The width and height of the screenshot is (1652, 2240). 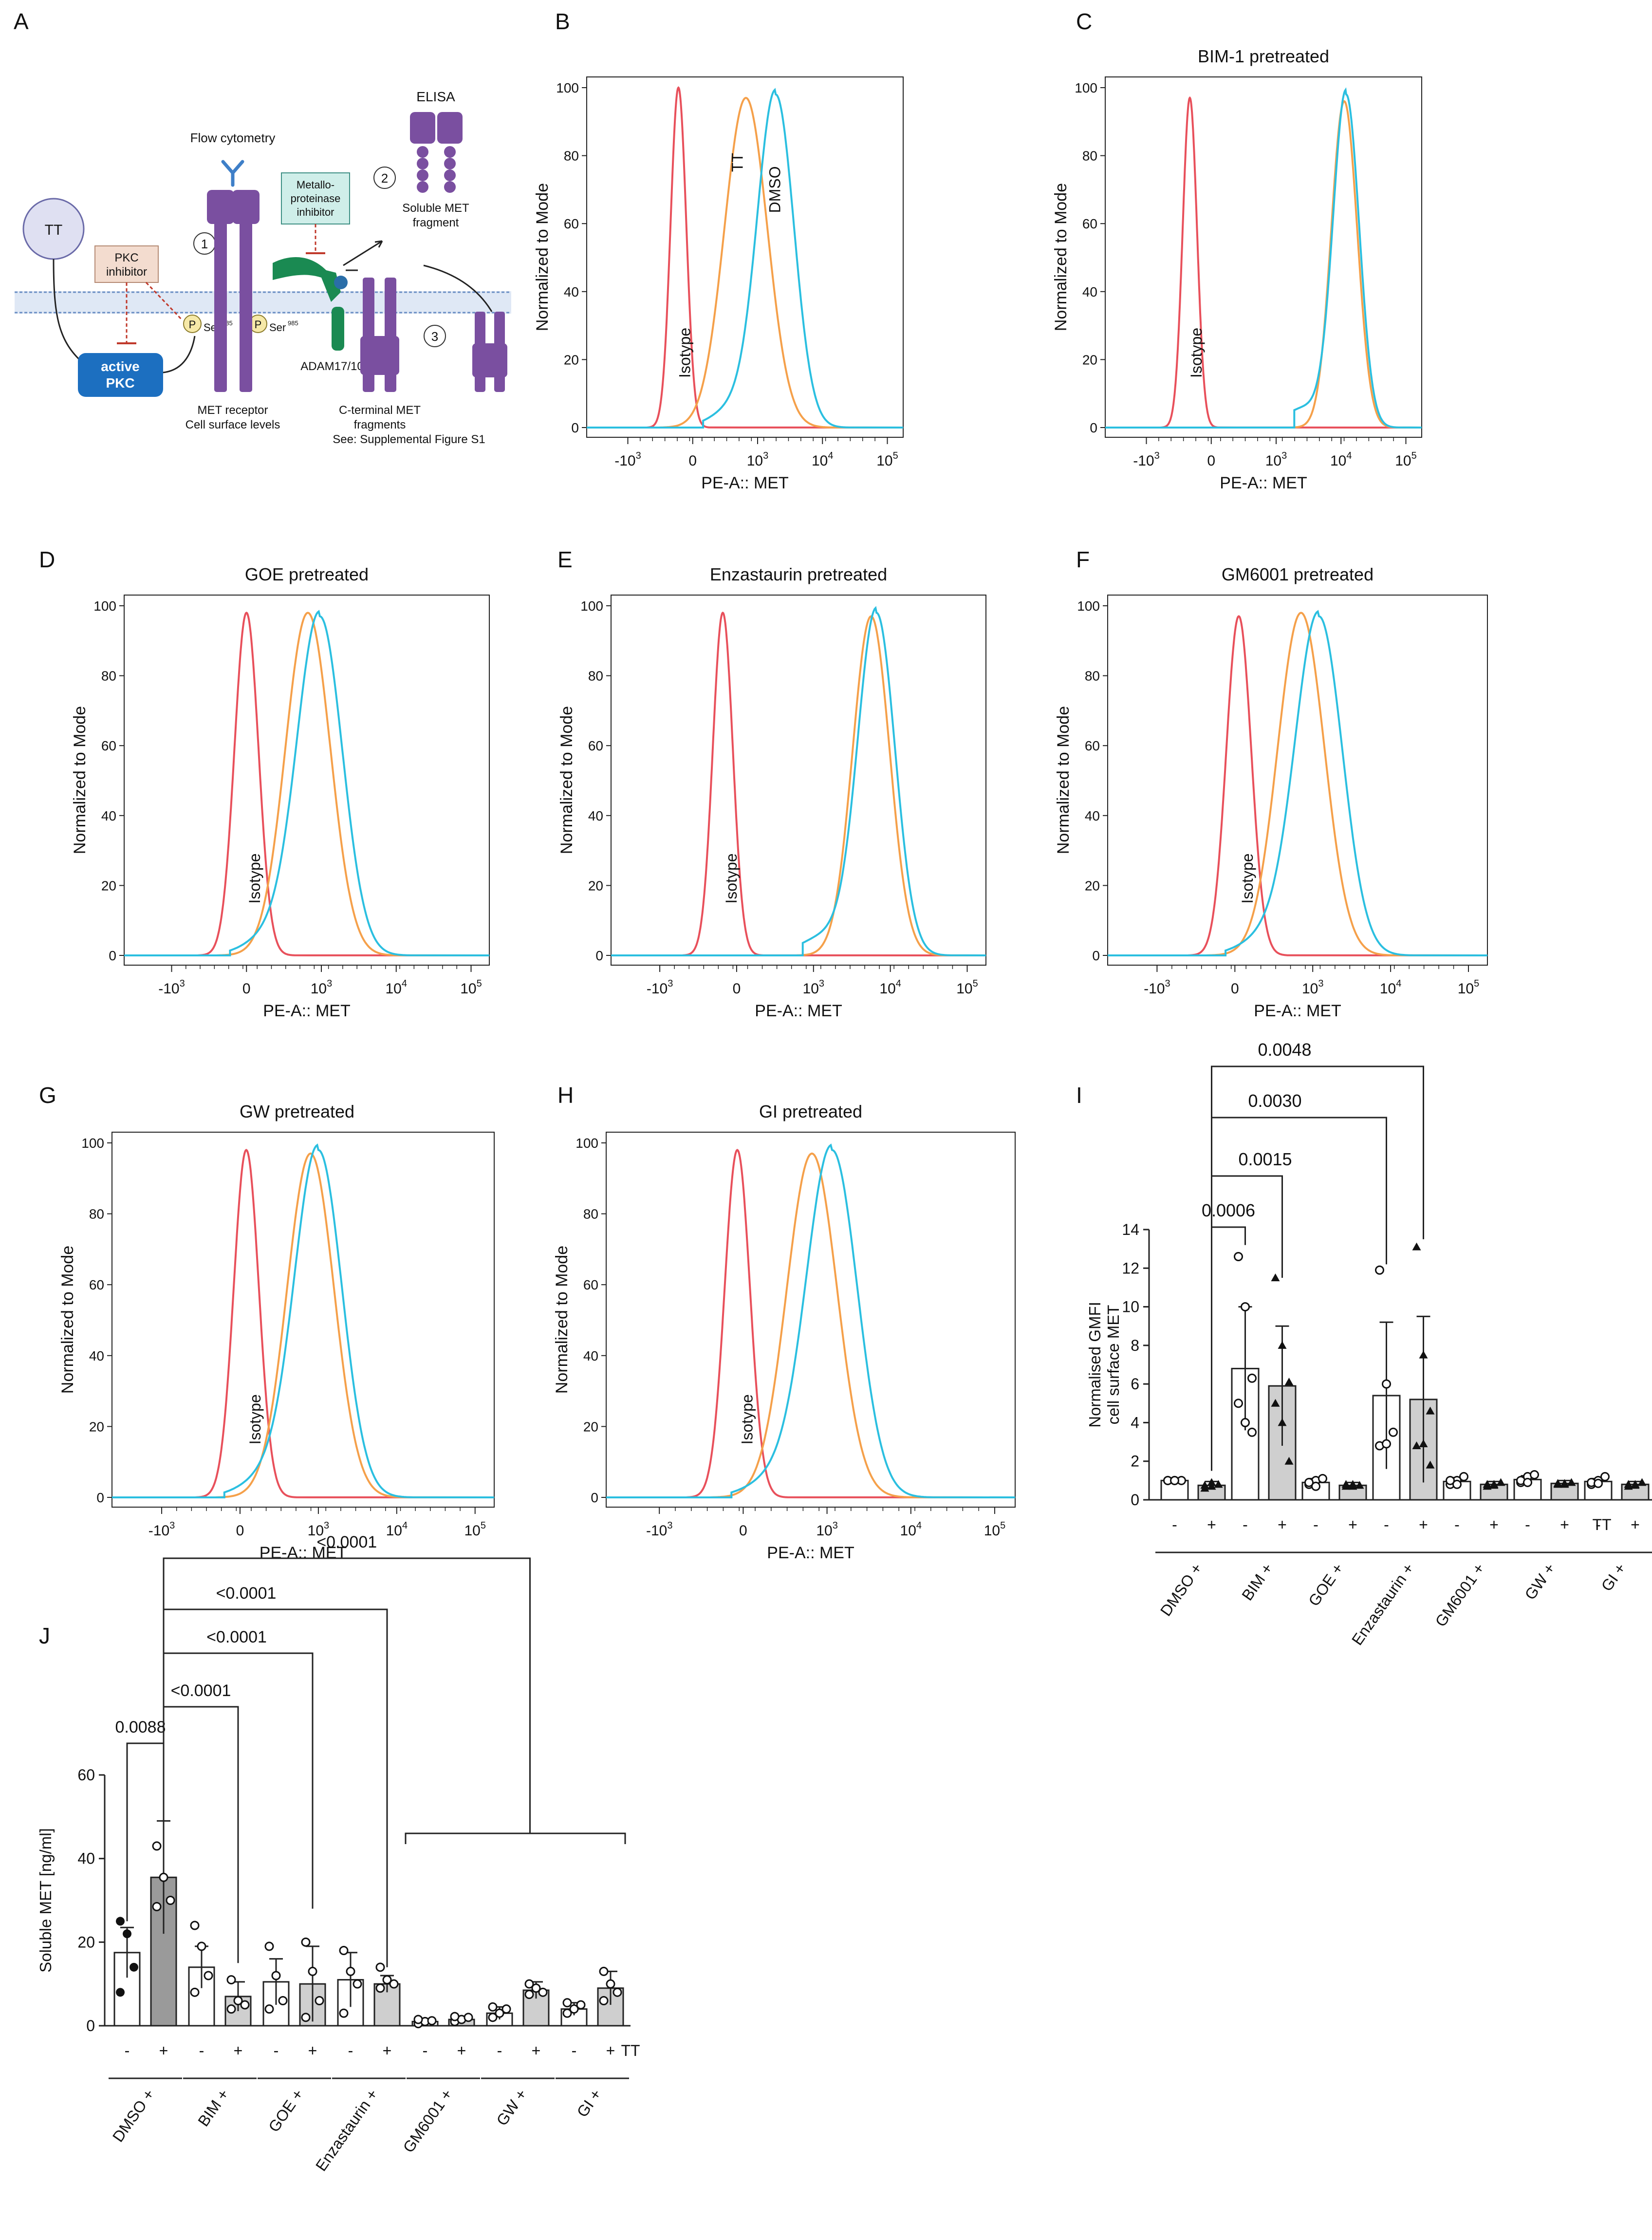 What do you see at coordinates (1083, 559) in the screenshot?
I see `panel-letter-f: F` at bounding box center [1083, 559].